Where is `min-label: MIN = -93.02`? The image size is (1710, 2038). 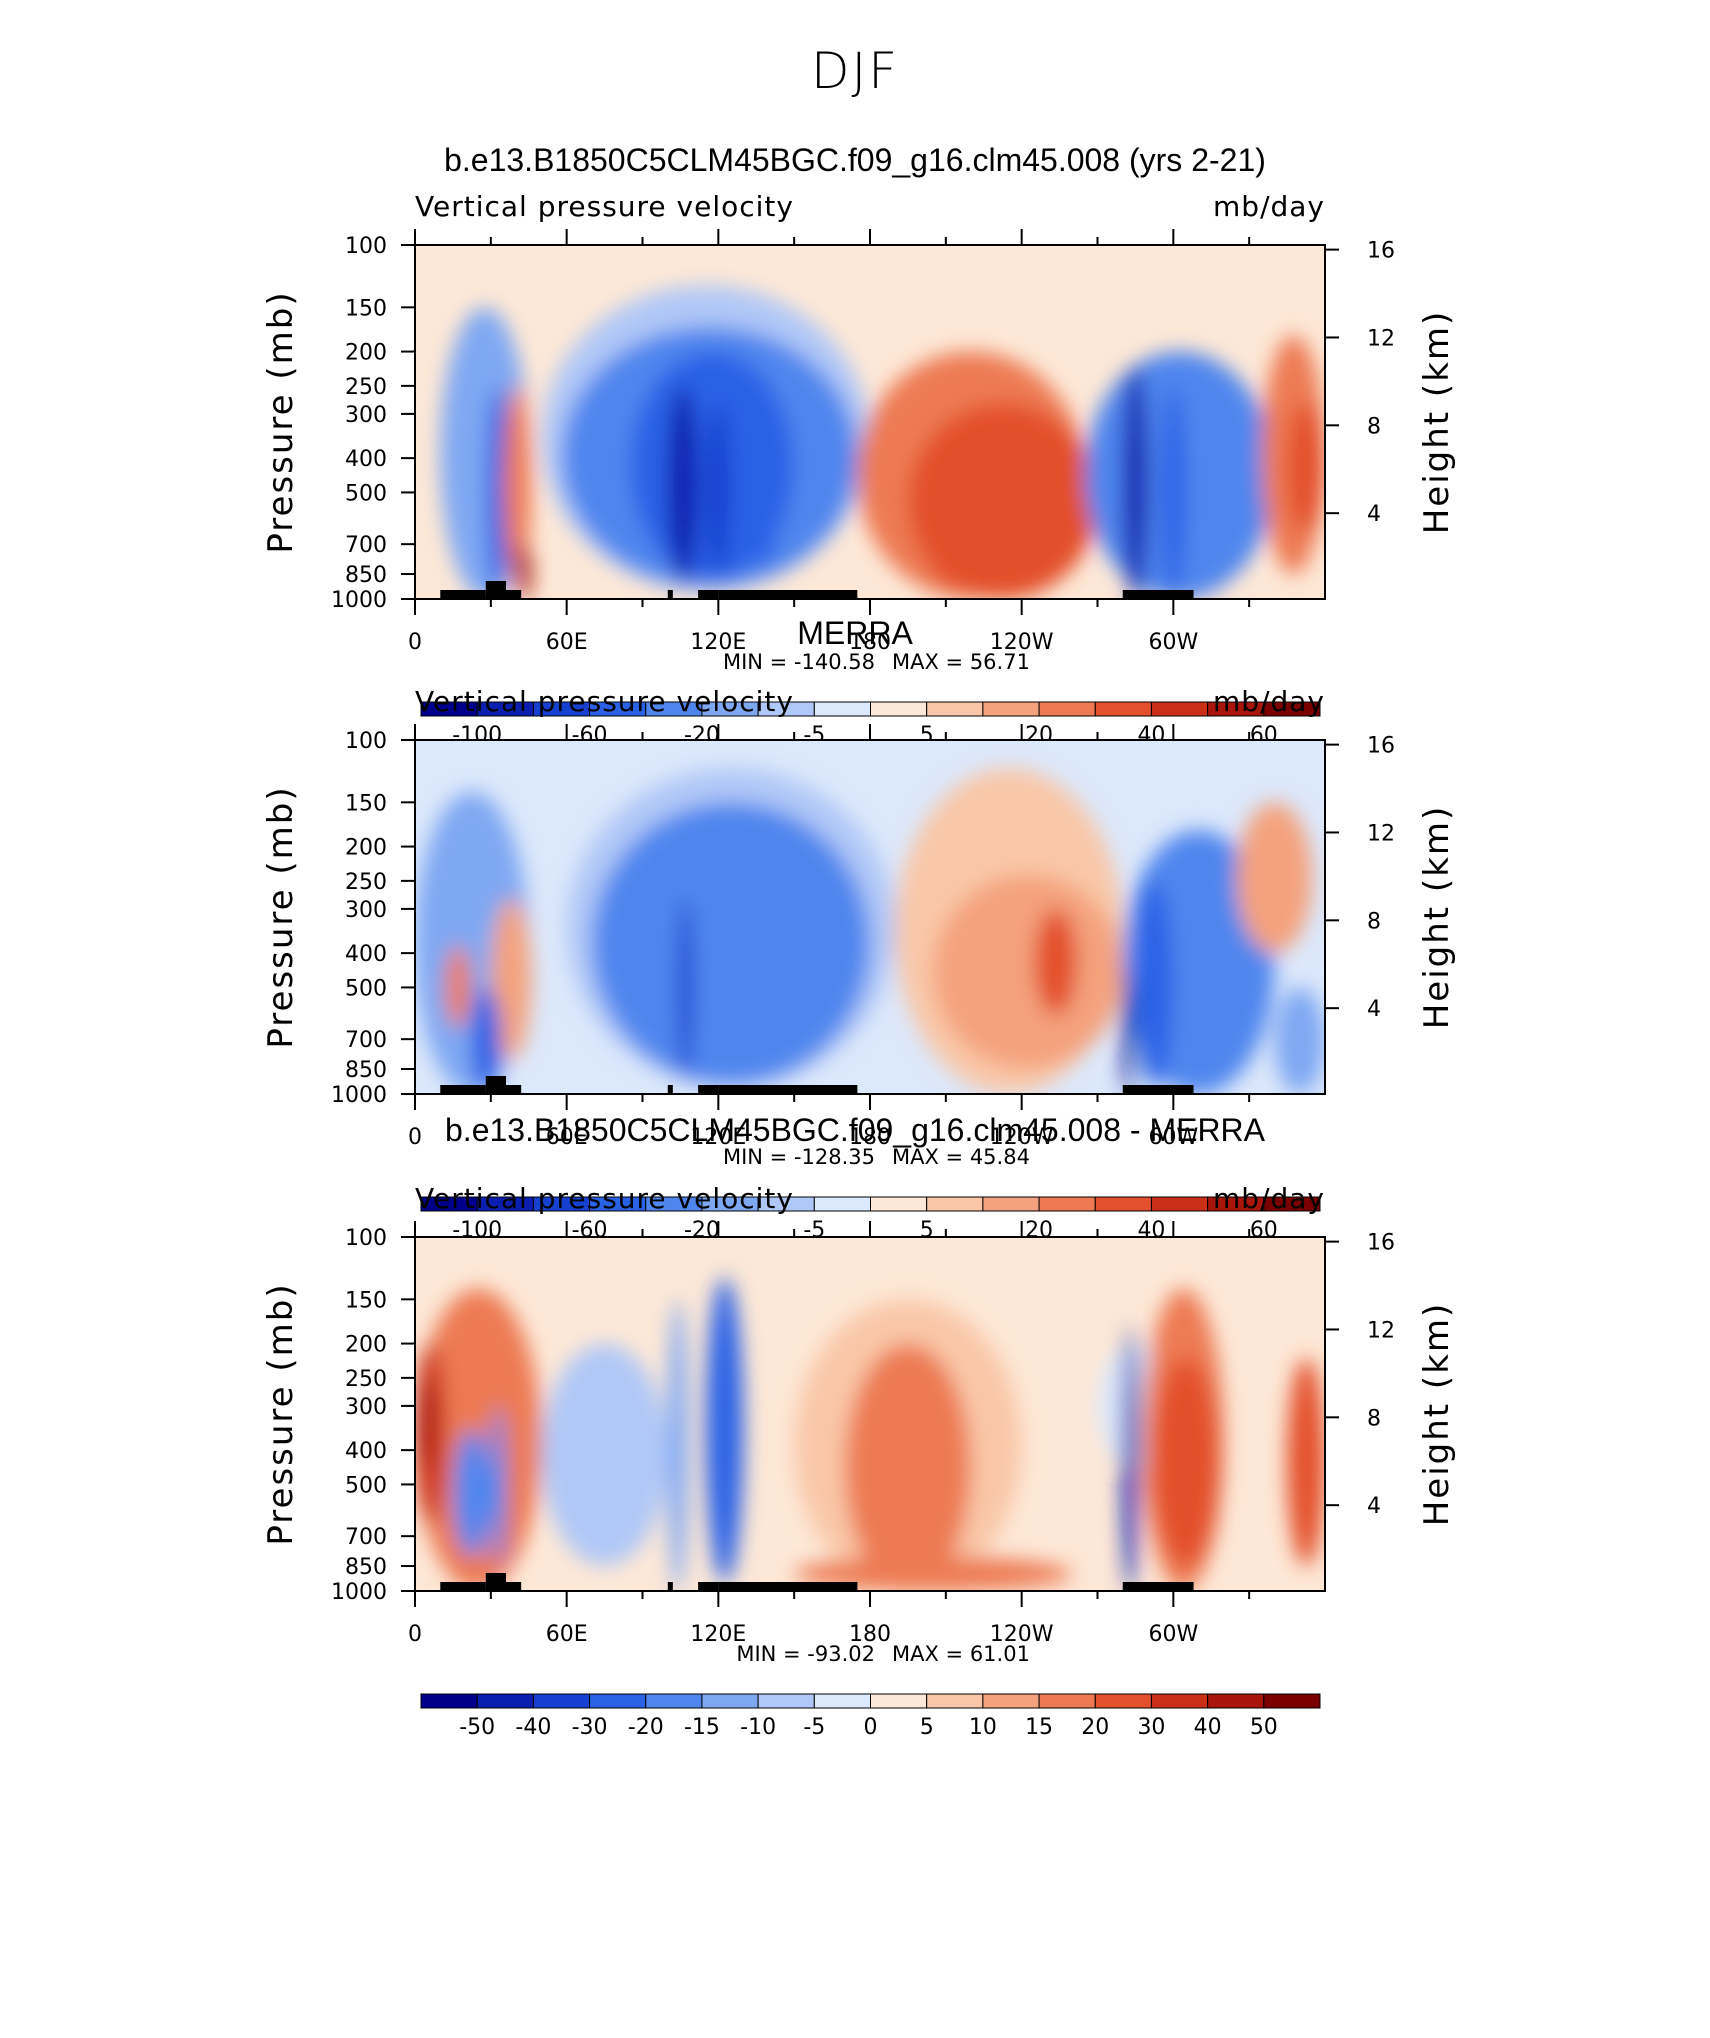 min-label: MIN = -93.02 is located at coordinates (805, 1654).